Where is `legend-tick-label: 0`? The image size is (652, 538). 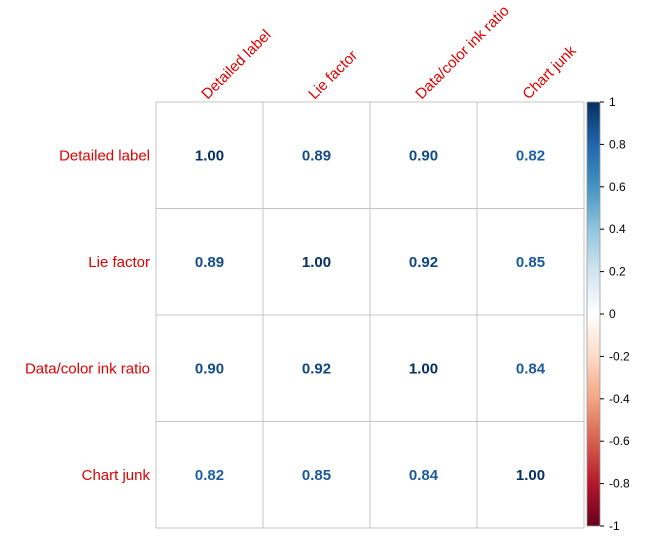
legend-tick-label: 0 is located at coordinates (612, 314).